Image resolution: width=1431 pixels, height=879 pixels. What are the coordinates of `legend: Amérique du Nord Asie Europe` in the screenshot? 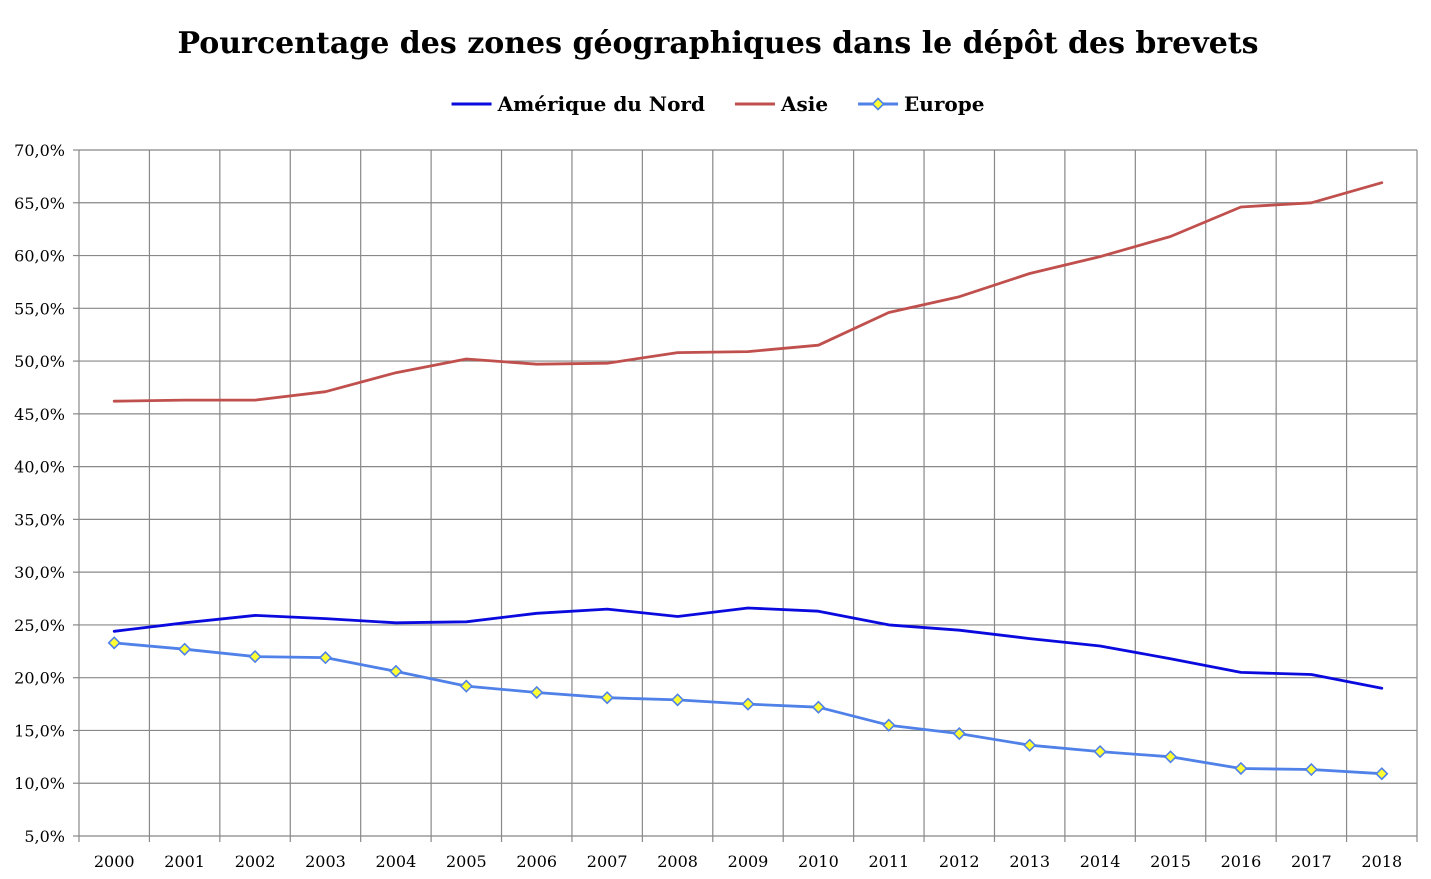 It's located at (717, 104).